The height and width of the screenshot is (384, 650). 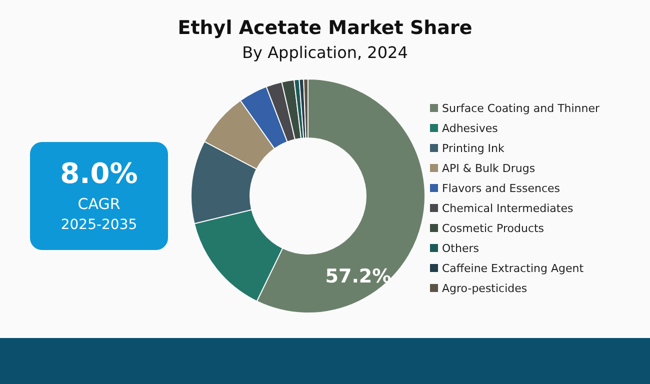 What do you see at coordinates (99, 204) in the screenshot?
I see `text: CAGR` at bounding box center [99, 204].